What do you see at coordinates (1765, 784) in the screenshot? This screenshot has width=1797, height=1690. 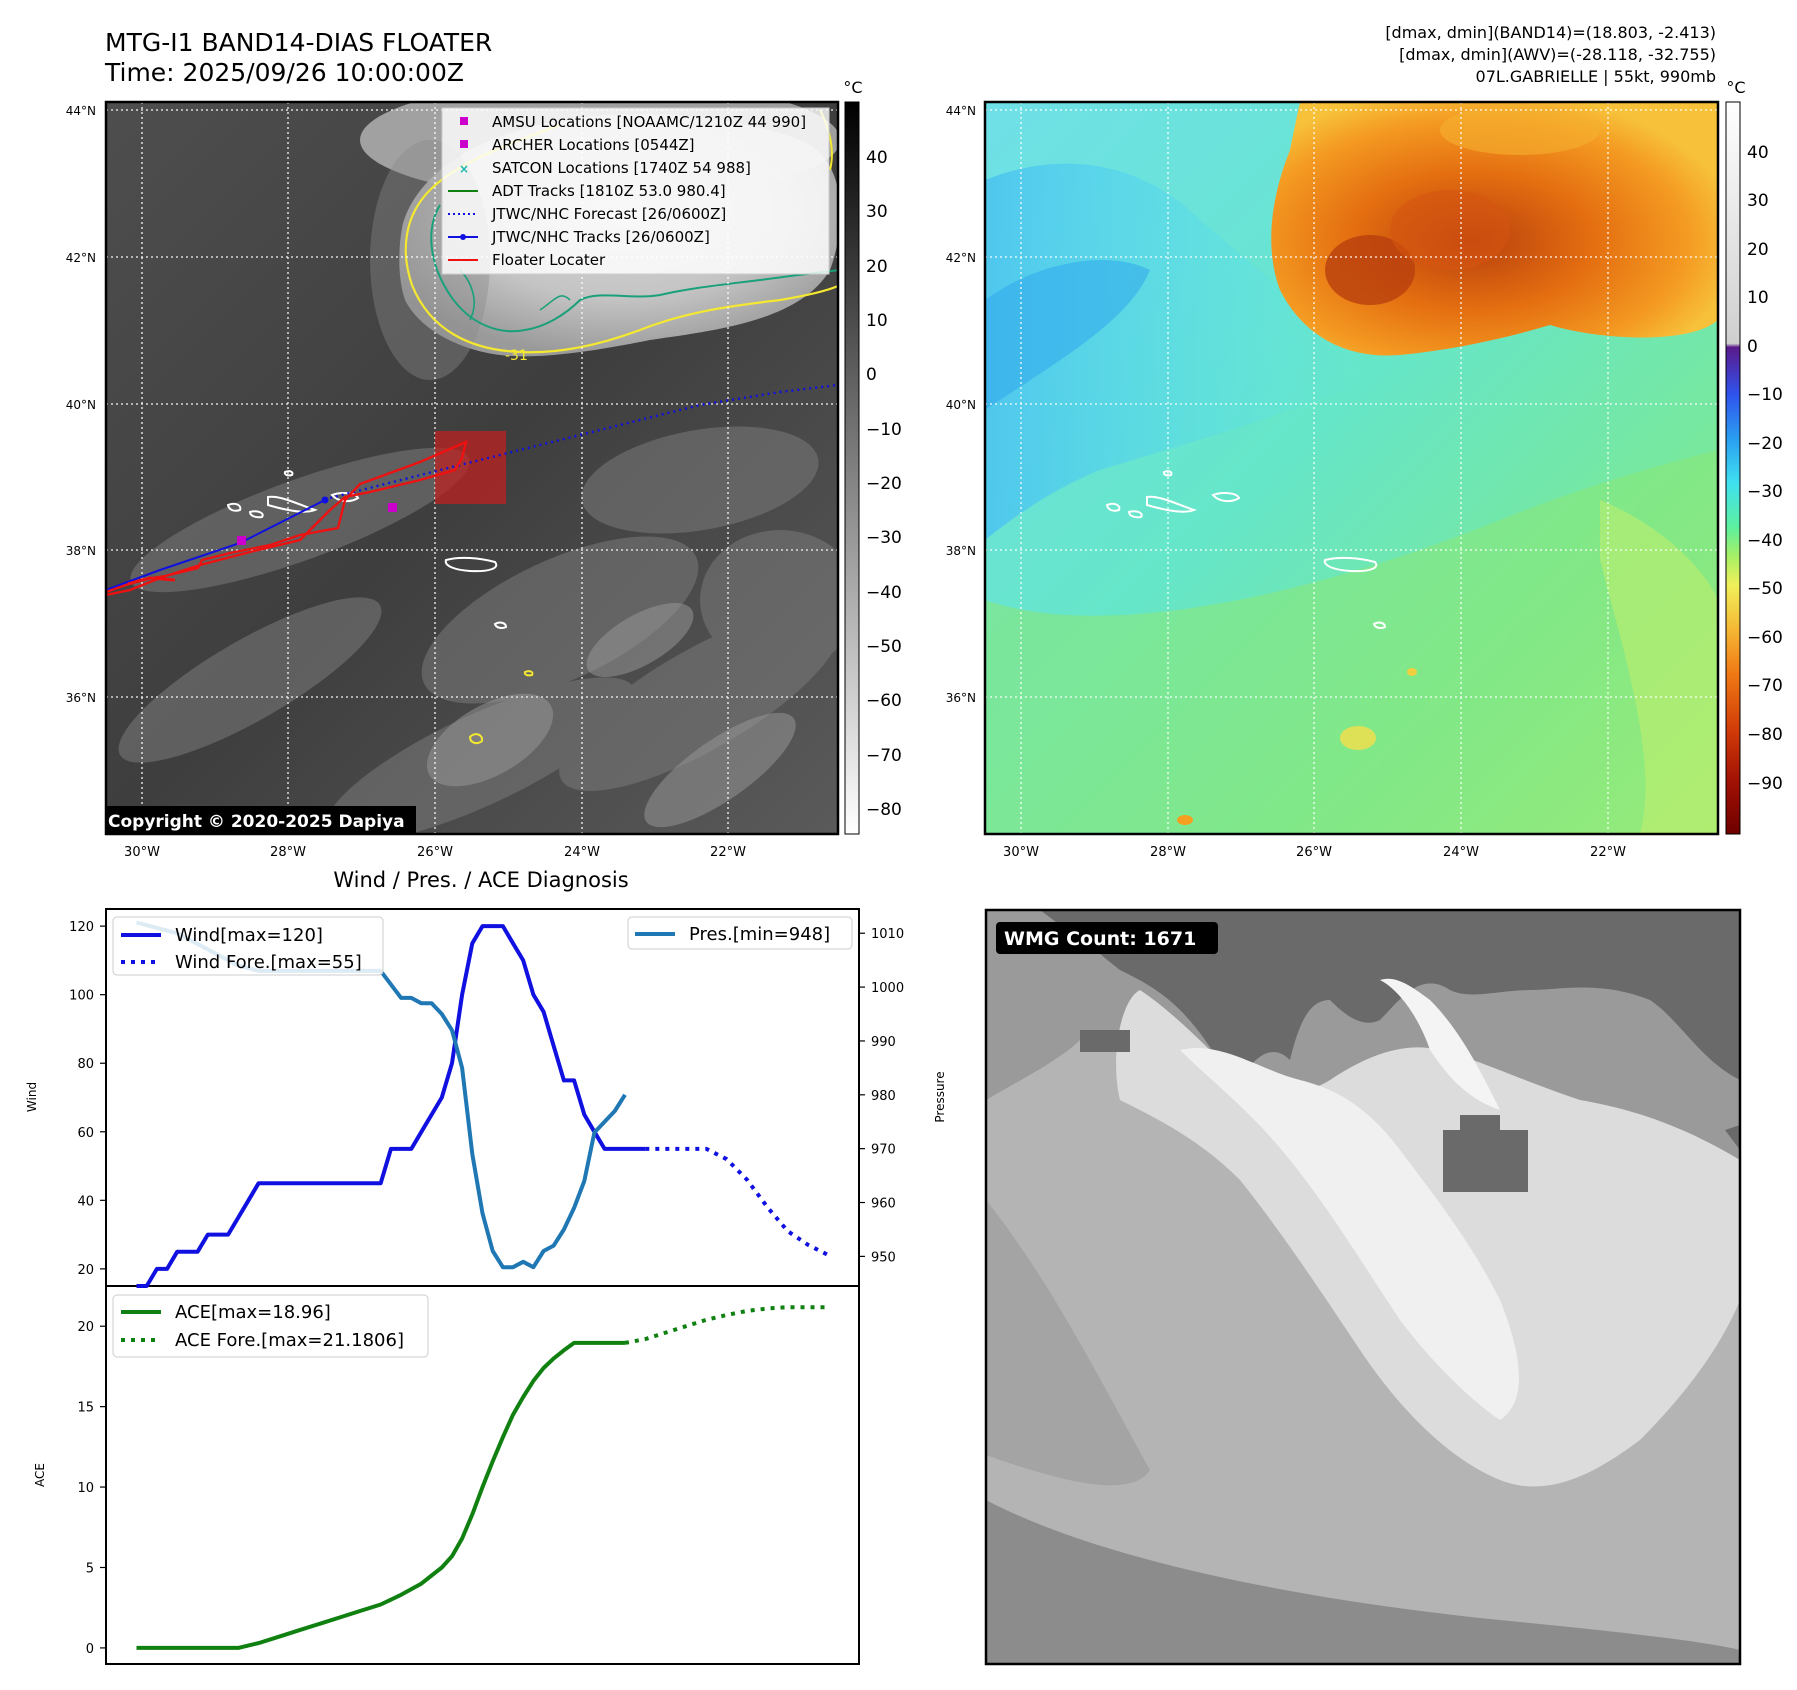 I see `awv-colorbar-tick: −90` at bounding box center [1765, 784].